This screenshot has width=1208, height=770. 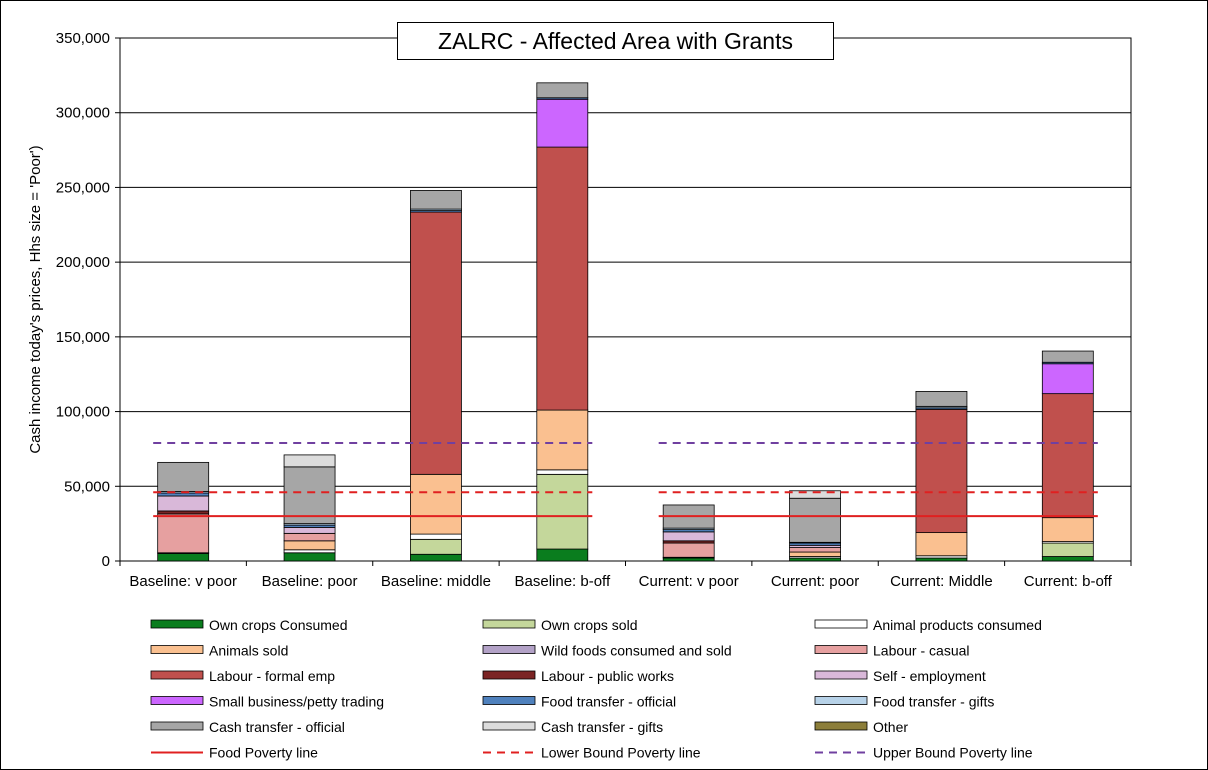 What do you see at coordinates (83, 38) in the screenshot?
I see `y-tick-label: 350,000` at bounding box center [83, 38].